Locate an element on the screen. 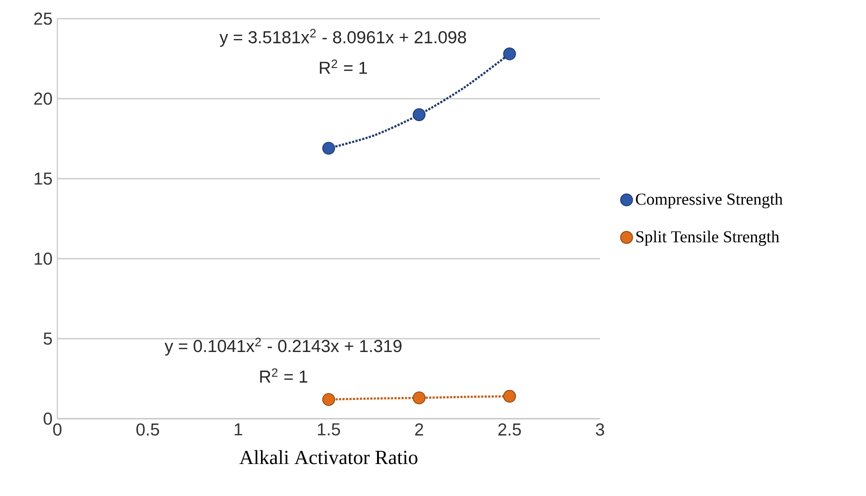  legend-label: Split Tensile Strength is located at coordinates (708, 238).